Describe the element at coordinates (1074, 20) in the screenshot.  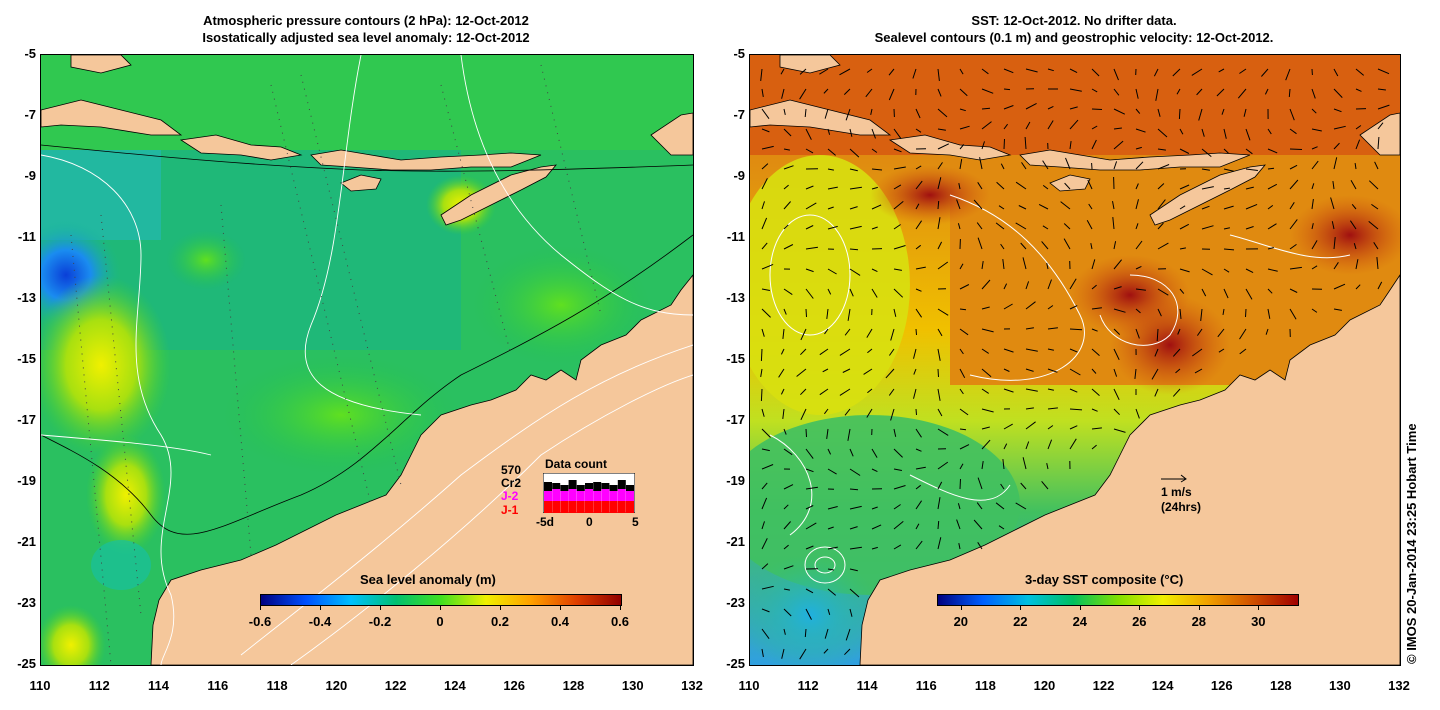
I see `right-title-line1: SST: 12-Oct-2012. No drifter data.` at that location.